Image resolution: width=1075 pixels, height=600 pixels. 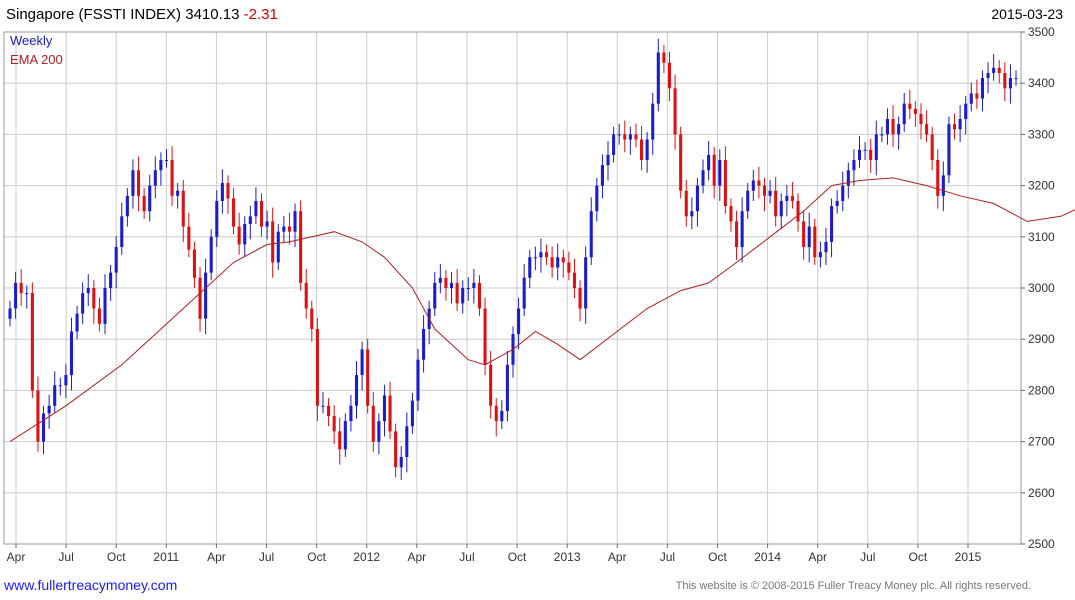 What do you see at coordinates (1041, 134) in the screenshot?
I see `y-tick-label: 3300` at bounding box center [1041, 134].